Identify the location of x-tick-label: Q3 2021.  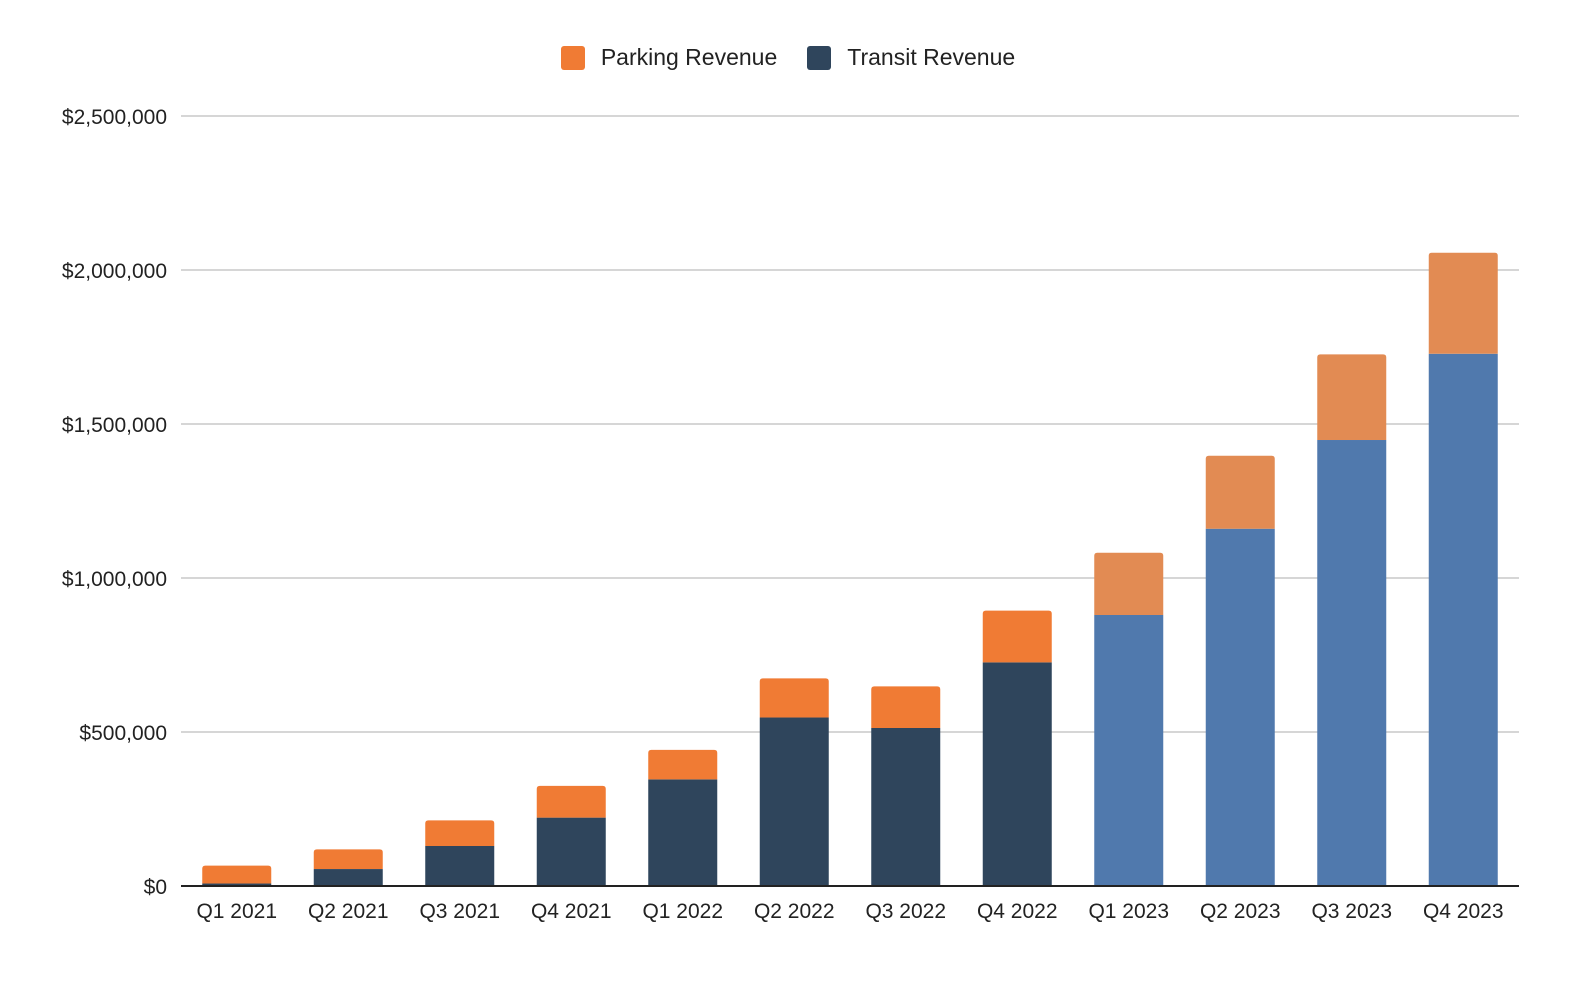
(459, 911).